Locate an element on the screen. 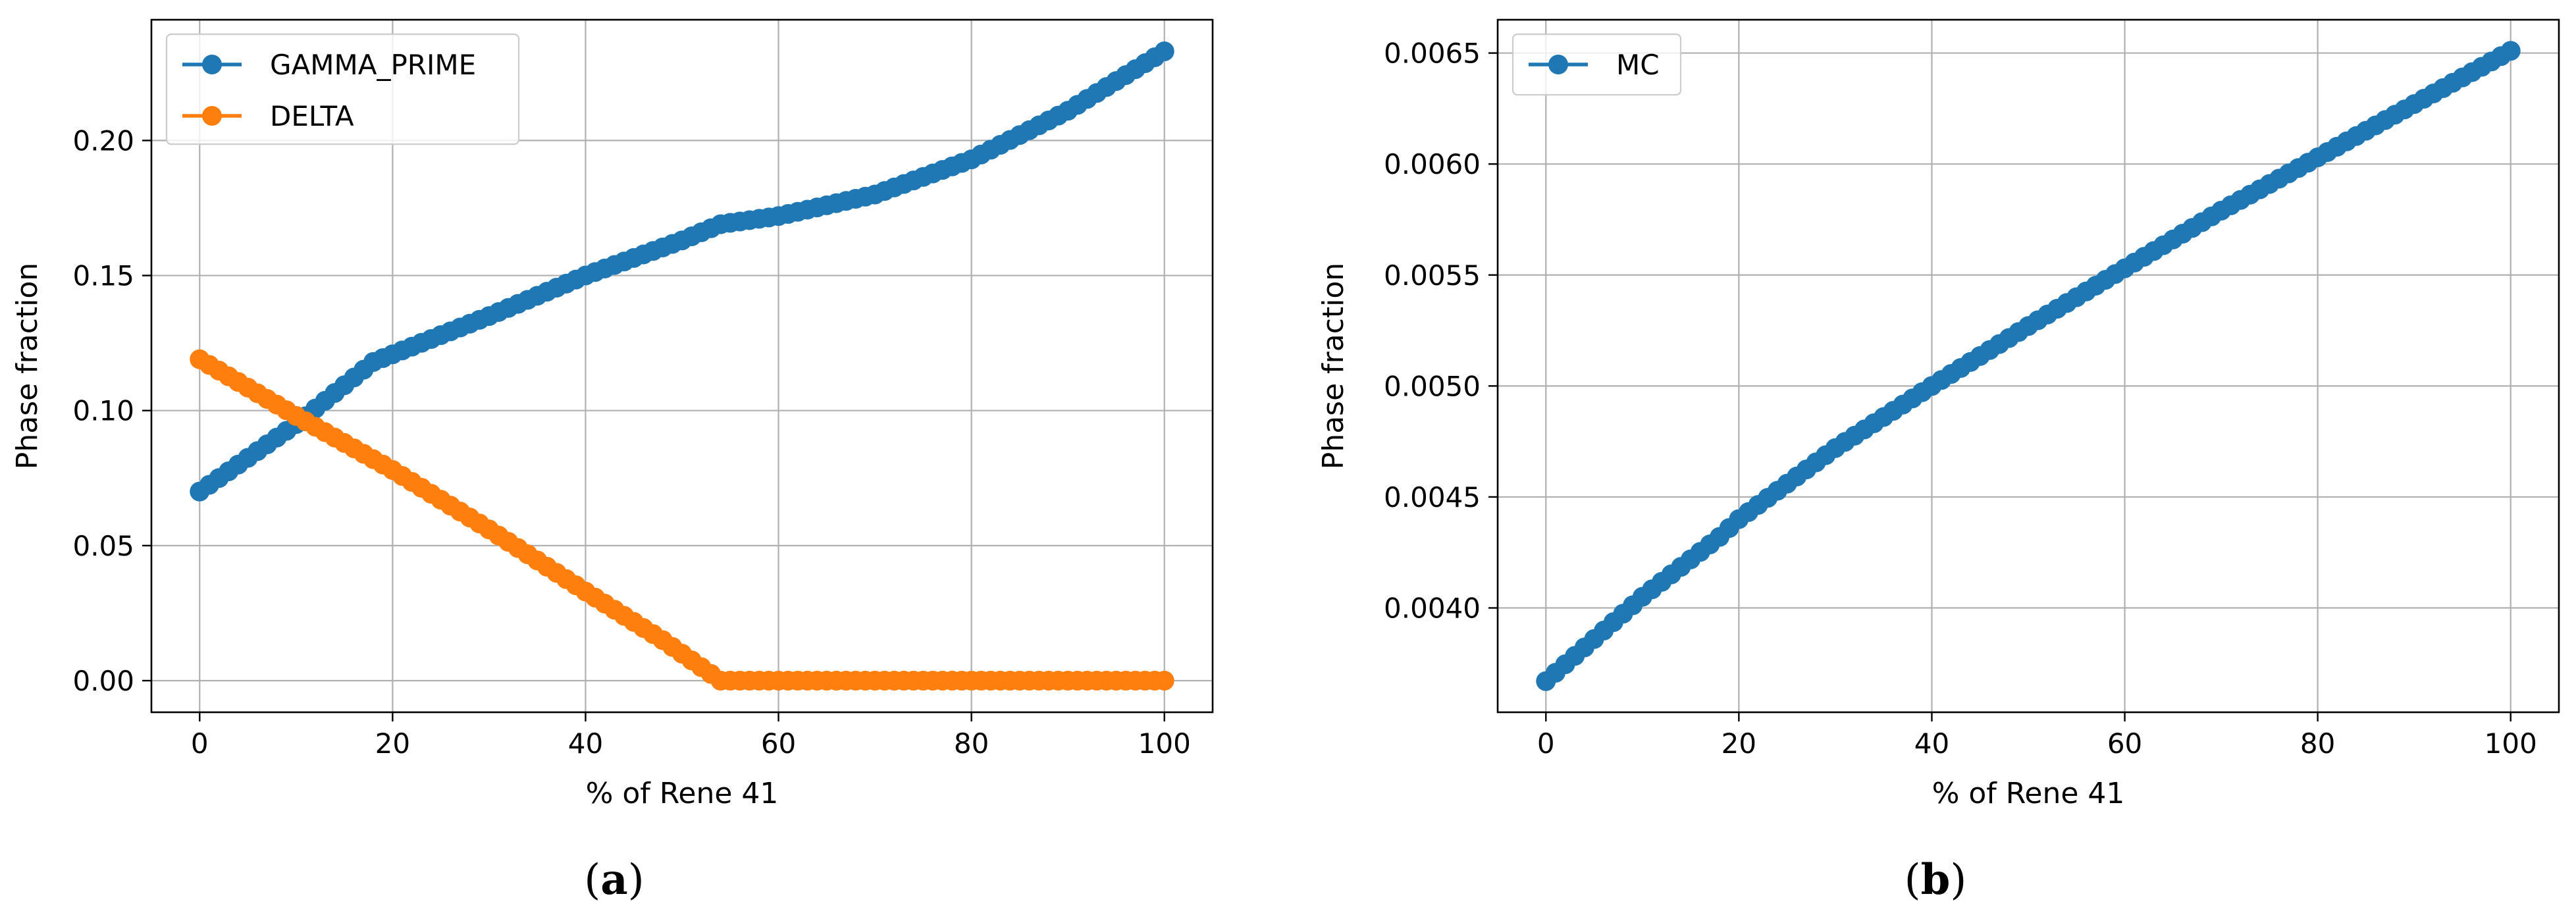 The height and width of the screenshot is (915, 2576). legend-box-a is located at coordinates (342, 89).